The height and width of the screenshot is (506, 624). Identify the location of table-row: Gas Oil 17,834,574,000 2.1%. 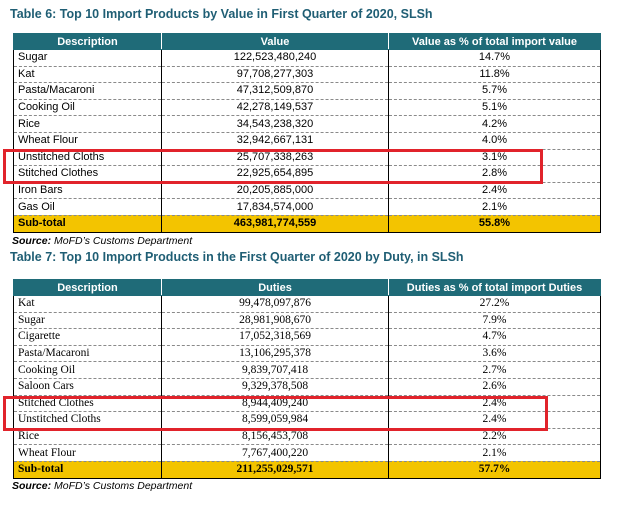
(307, 207).